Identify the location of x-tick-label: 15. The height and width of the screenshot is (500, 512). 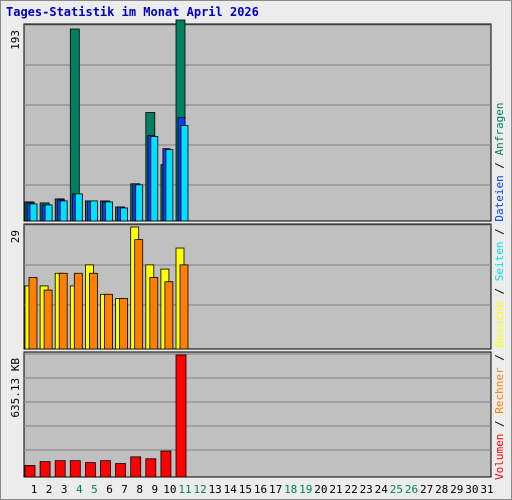
(245, 489).